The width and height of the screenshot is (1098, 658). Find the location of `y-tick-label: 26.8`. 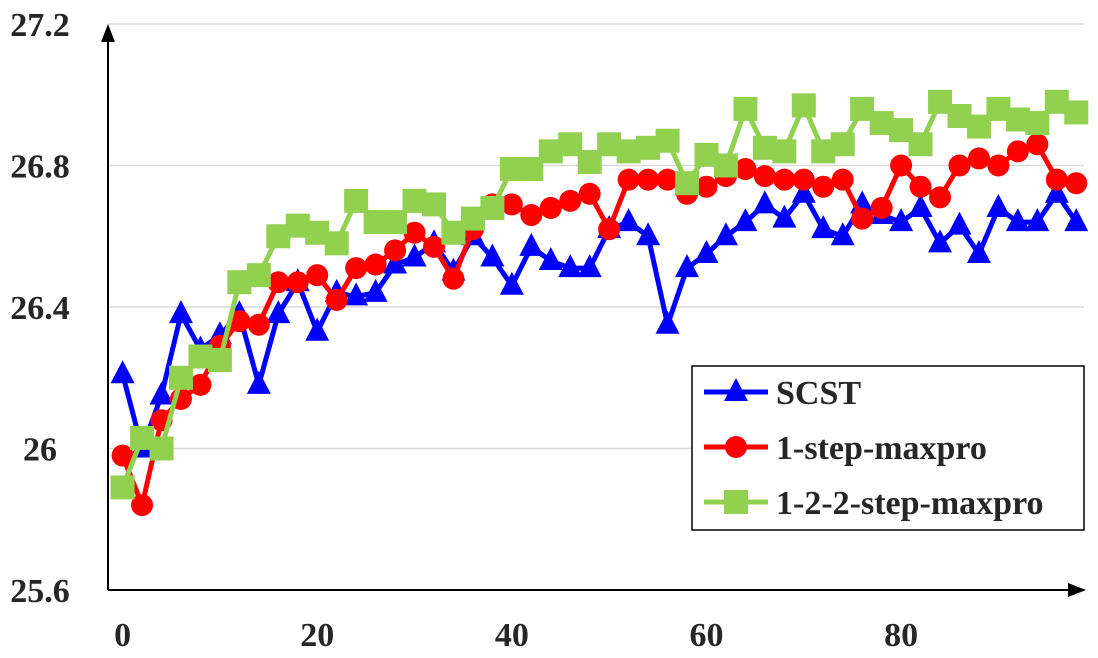

y-tick-label: 26.8 is located at coordinates (40, 167).